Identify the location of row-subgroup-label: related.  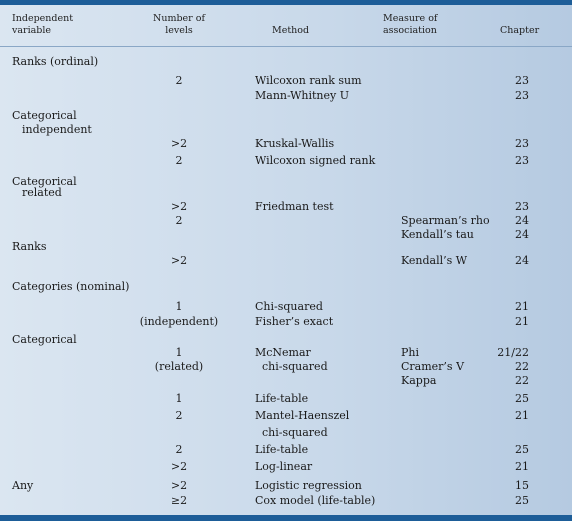
(42, 192).